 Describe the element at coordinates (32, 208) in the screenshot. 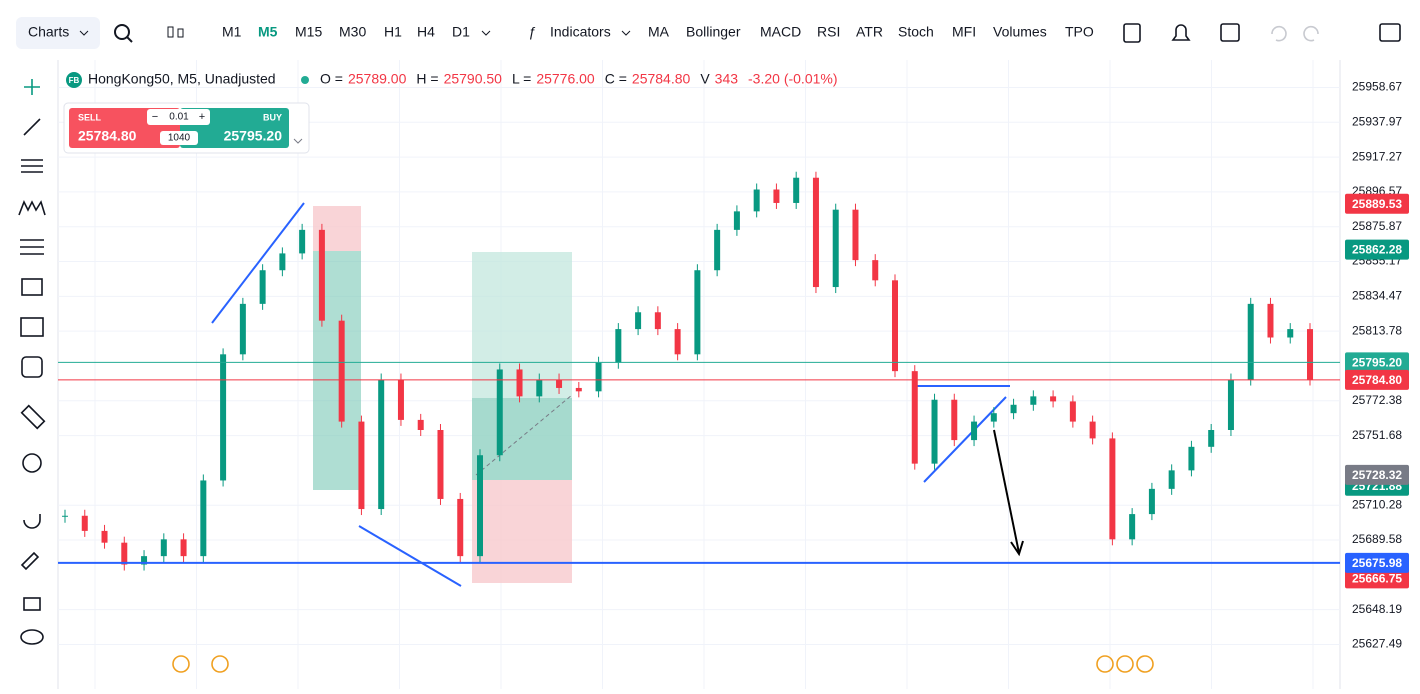

I see `pattern-tool` at that location.